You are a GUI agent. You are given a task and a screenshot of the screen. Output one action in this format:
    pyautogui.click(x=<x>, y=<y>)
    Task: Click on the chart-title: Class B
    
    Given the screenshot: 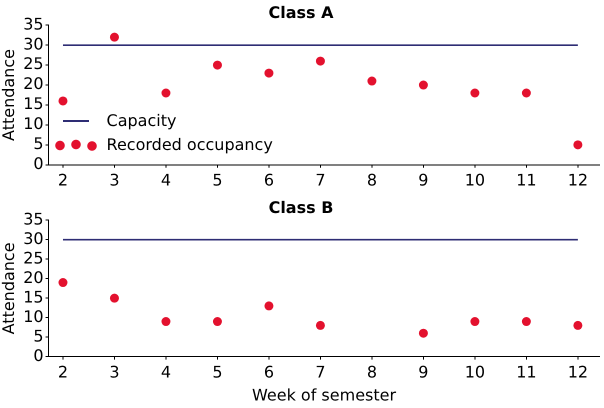 What is the action you would take?
    pyautogui.click(x=301, y=207)
    